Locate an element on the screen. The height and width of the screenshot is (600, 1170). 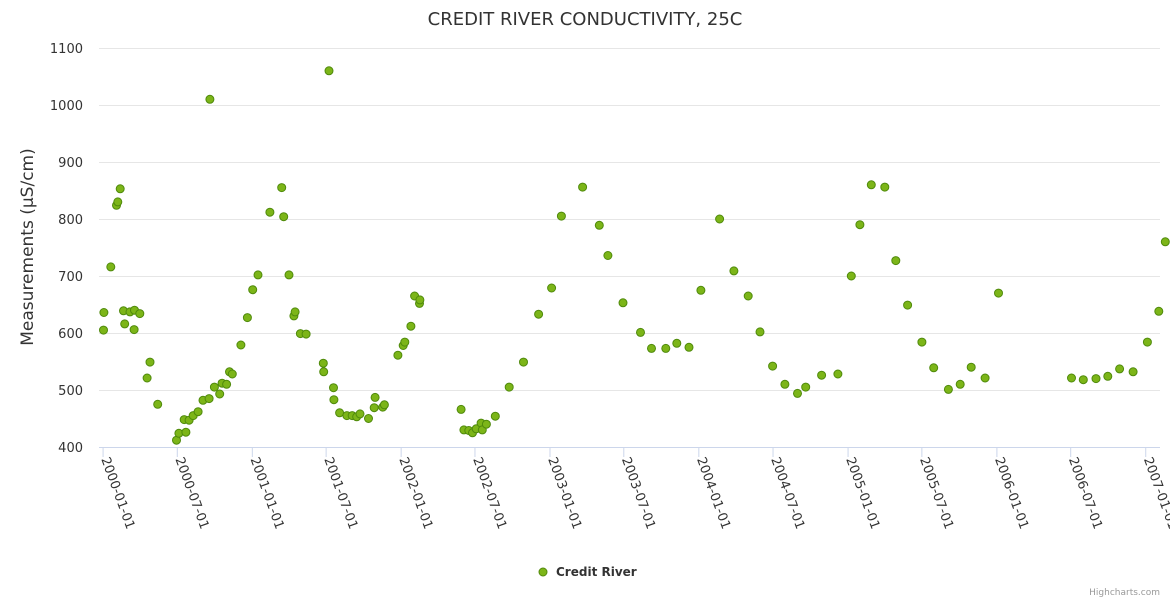
y-tick-label: 900 is located at coordinates (70, 163).